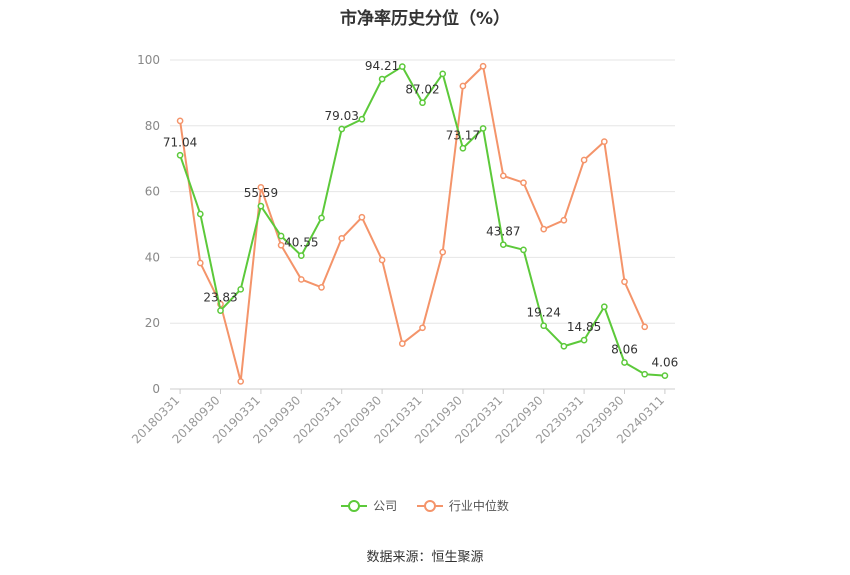  I want to click on data-label: 8.06, so click(624, 349).